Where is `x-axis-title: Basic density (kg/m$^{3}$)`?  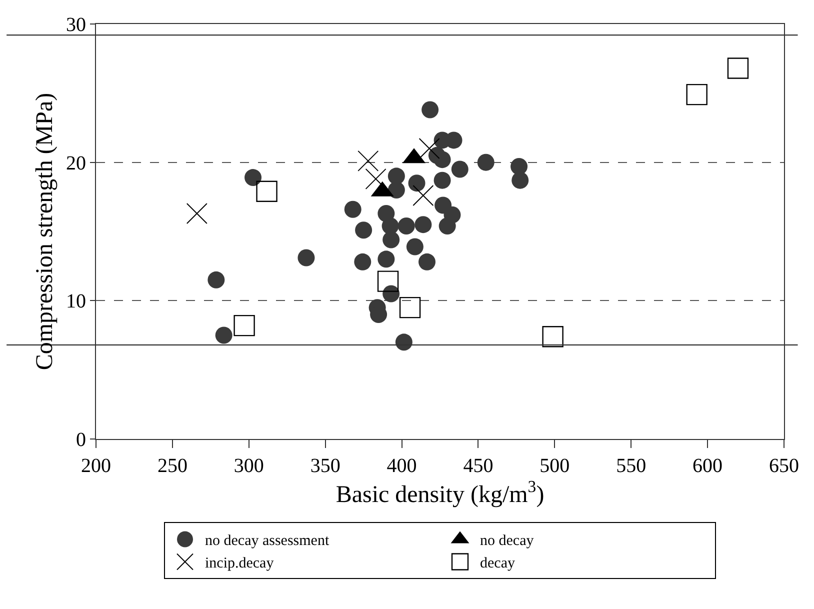
x-axis-title: Basic density (kg/m$^{3}$) is located at coordinates (440, 492).